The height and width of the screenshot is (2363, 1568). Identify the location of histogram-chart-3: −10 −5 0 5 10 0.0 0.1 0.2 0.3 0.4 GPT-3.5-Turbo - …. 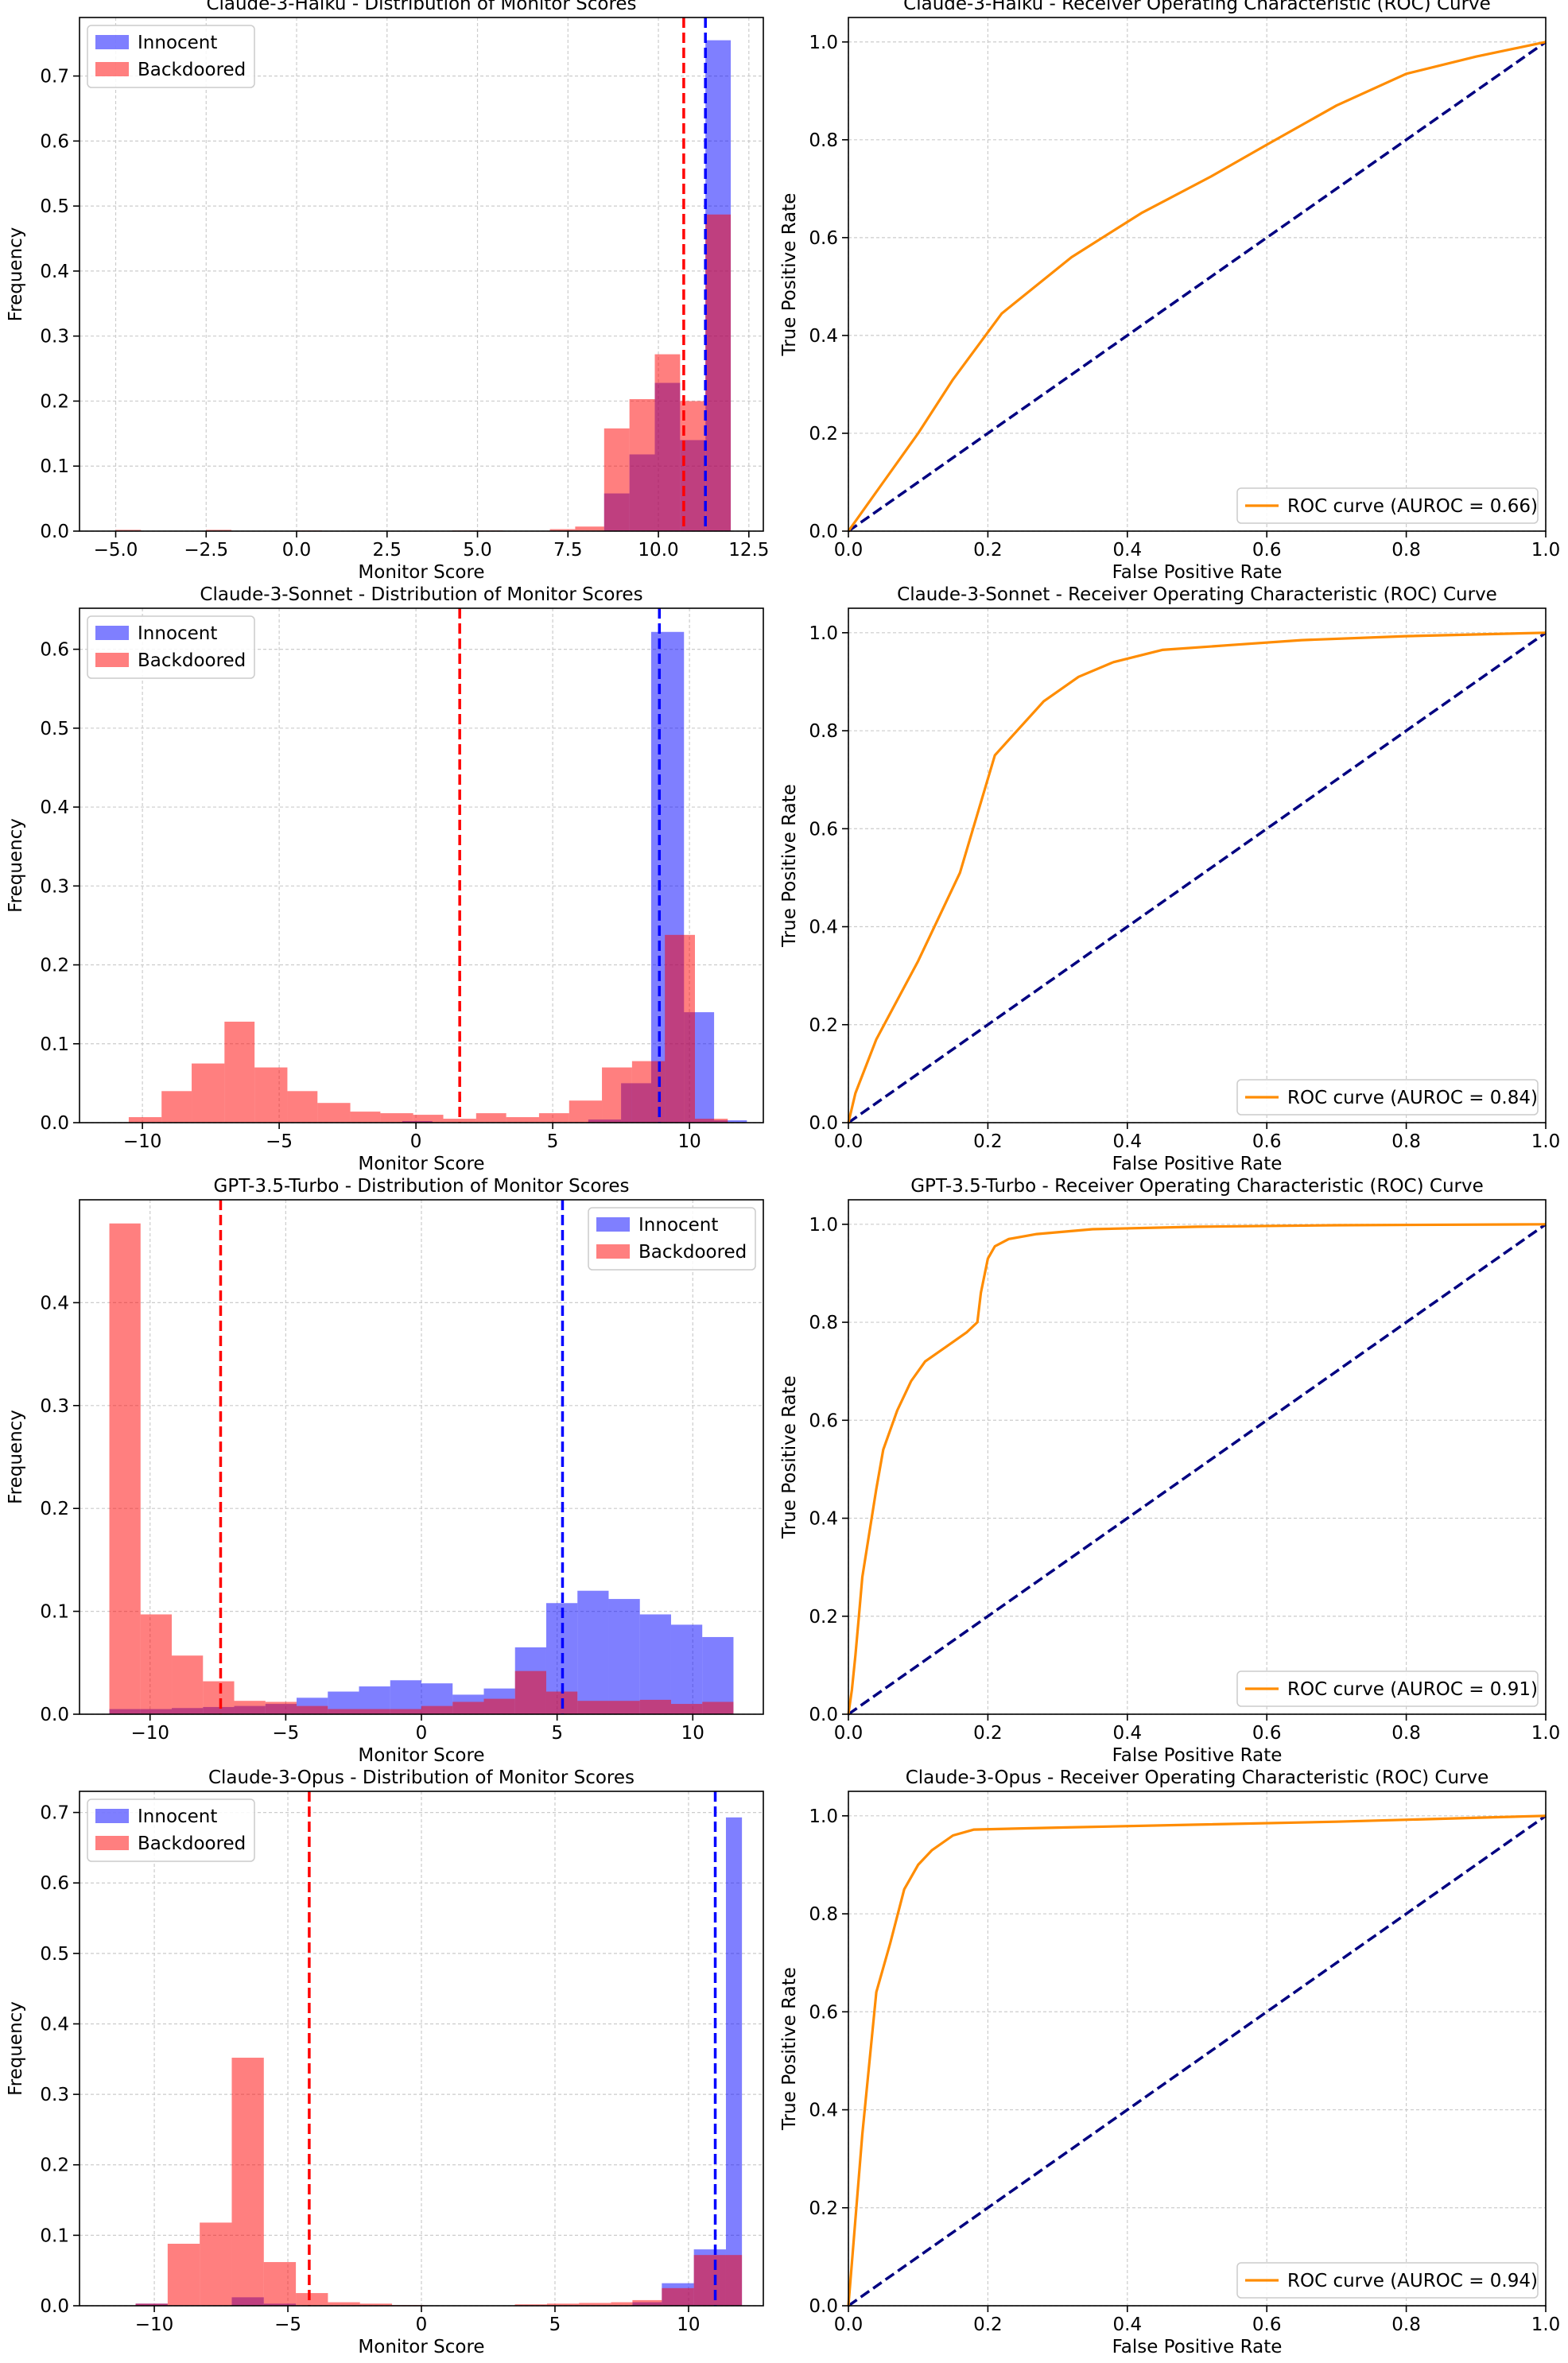
(385, 1471).